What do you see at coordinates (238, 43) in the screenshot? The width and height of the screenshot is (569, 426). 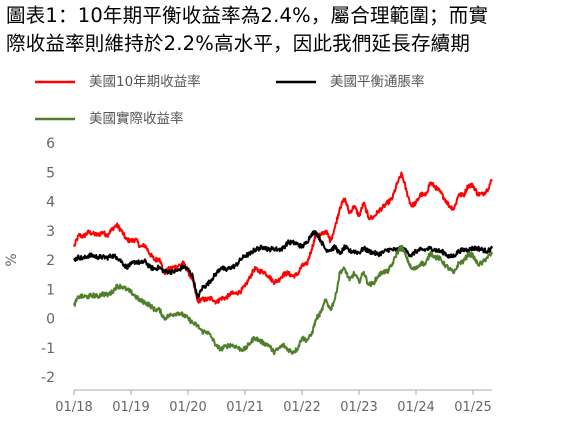 I see `chart-title-line-2: 際收益率則維持於2.2%高水平，因此我們延長存續期` at bounding box center [238, 43].